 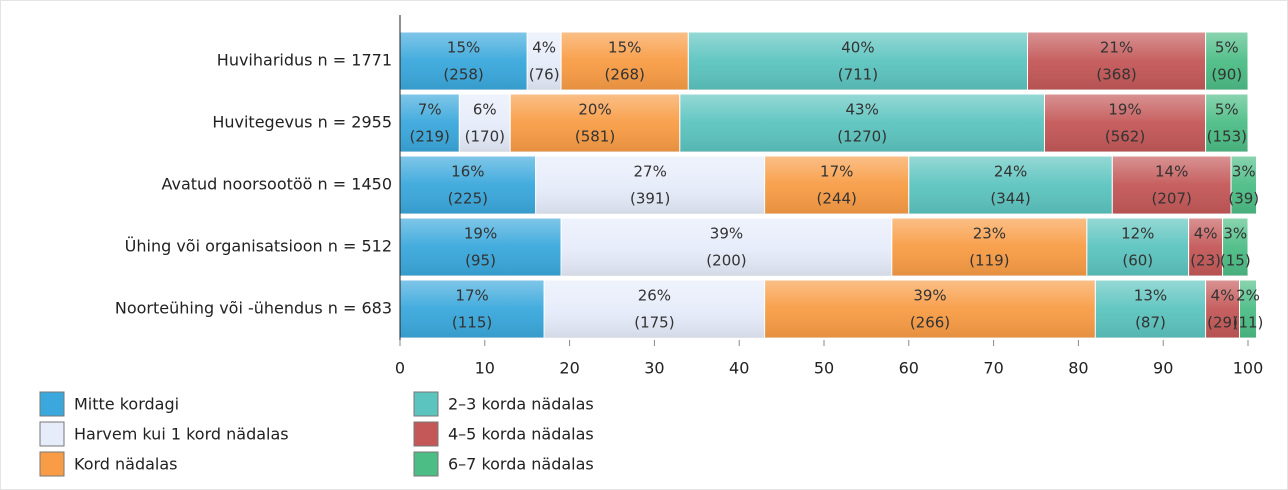 I want to click on category-label: Huviharidus n = 1771, so click(x=304, y=60).